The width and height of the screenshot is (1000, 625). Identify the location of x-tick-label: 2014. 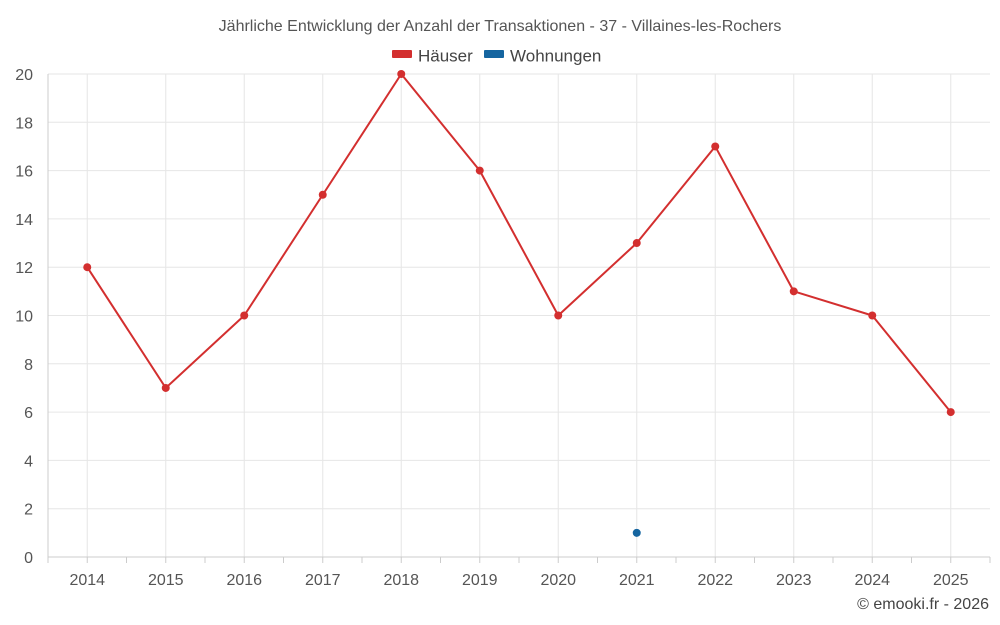
(87, 580).